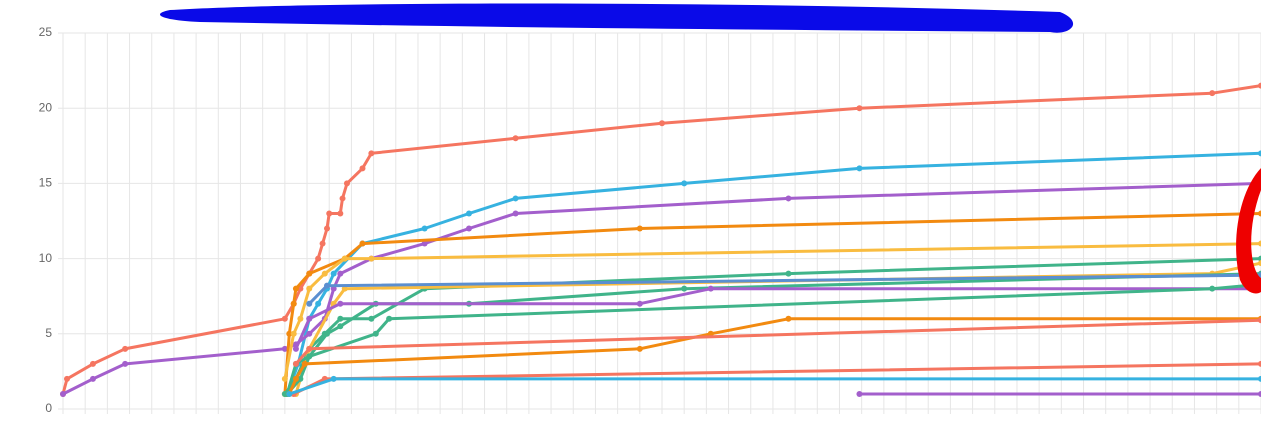  What do you see at coordinates (48, 408) in the screenshot?
I see `y-tick-label: 0` at bounding box center [48, 408].